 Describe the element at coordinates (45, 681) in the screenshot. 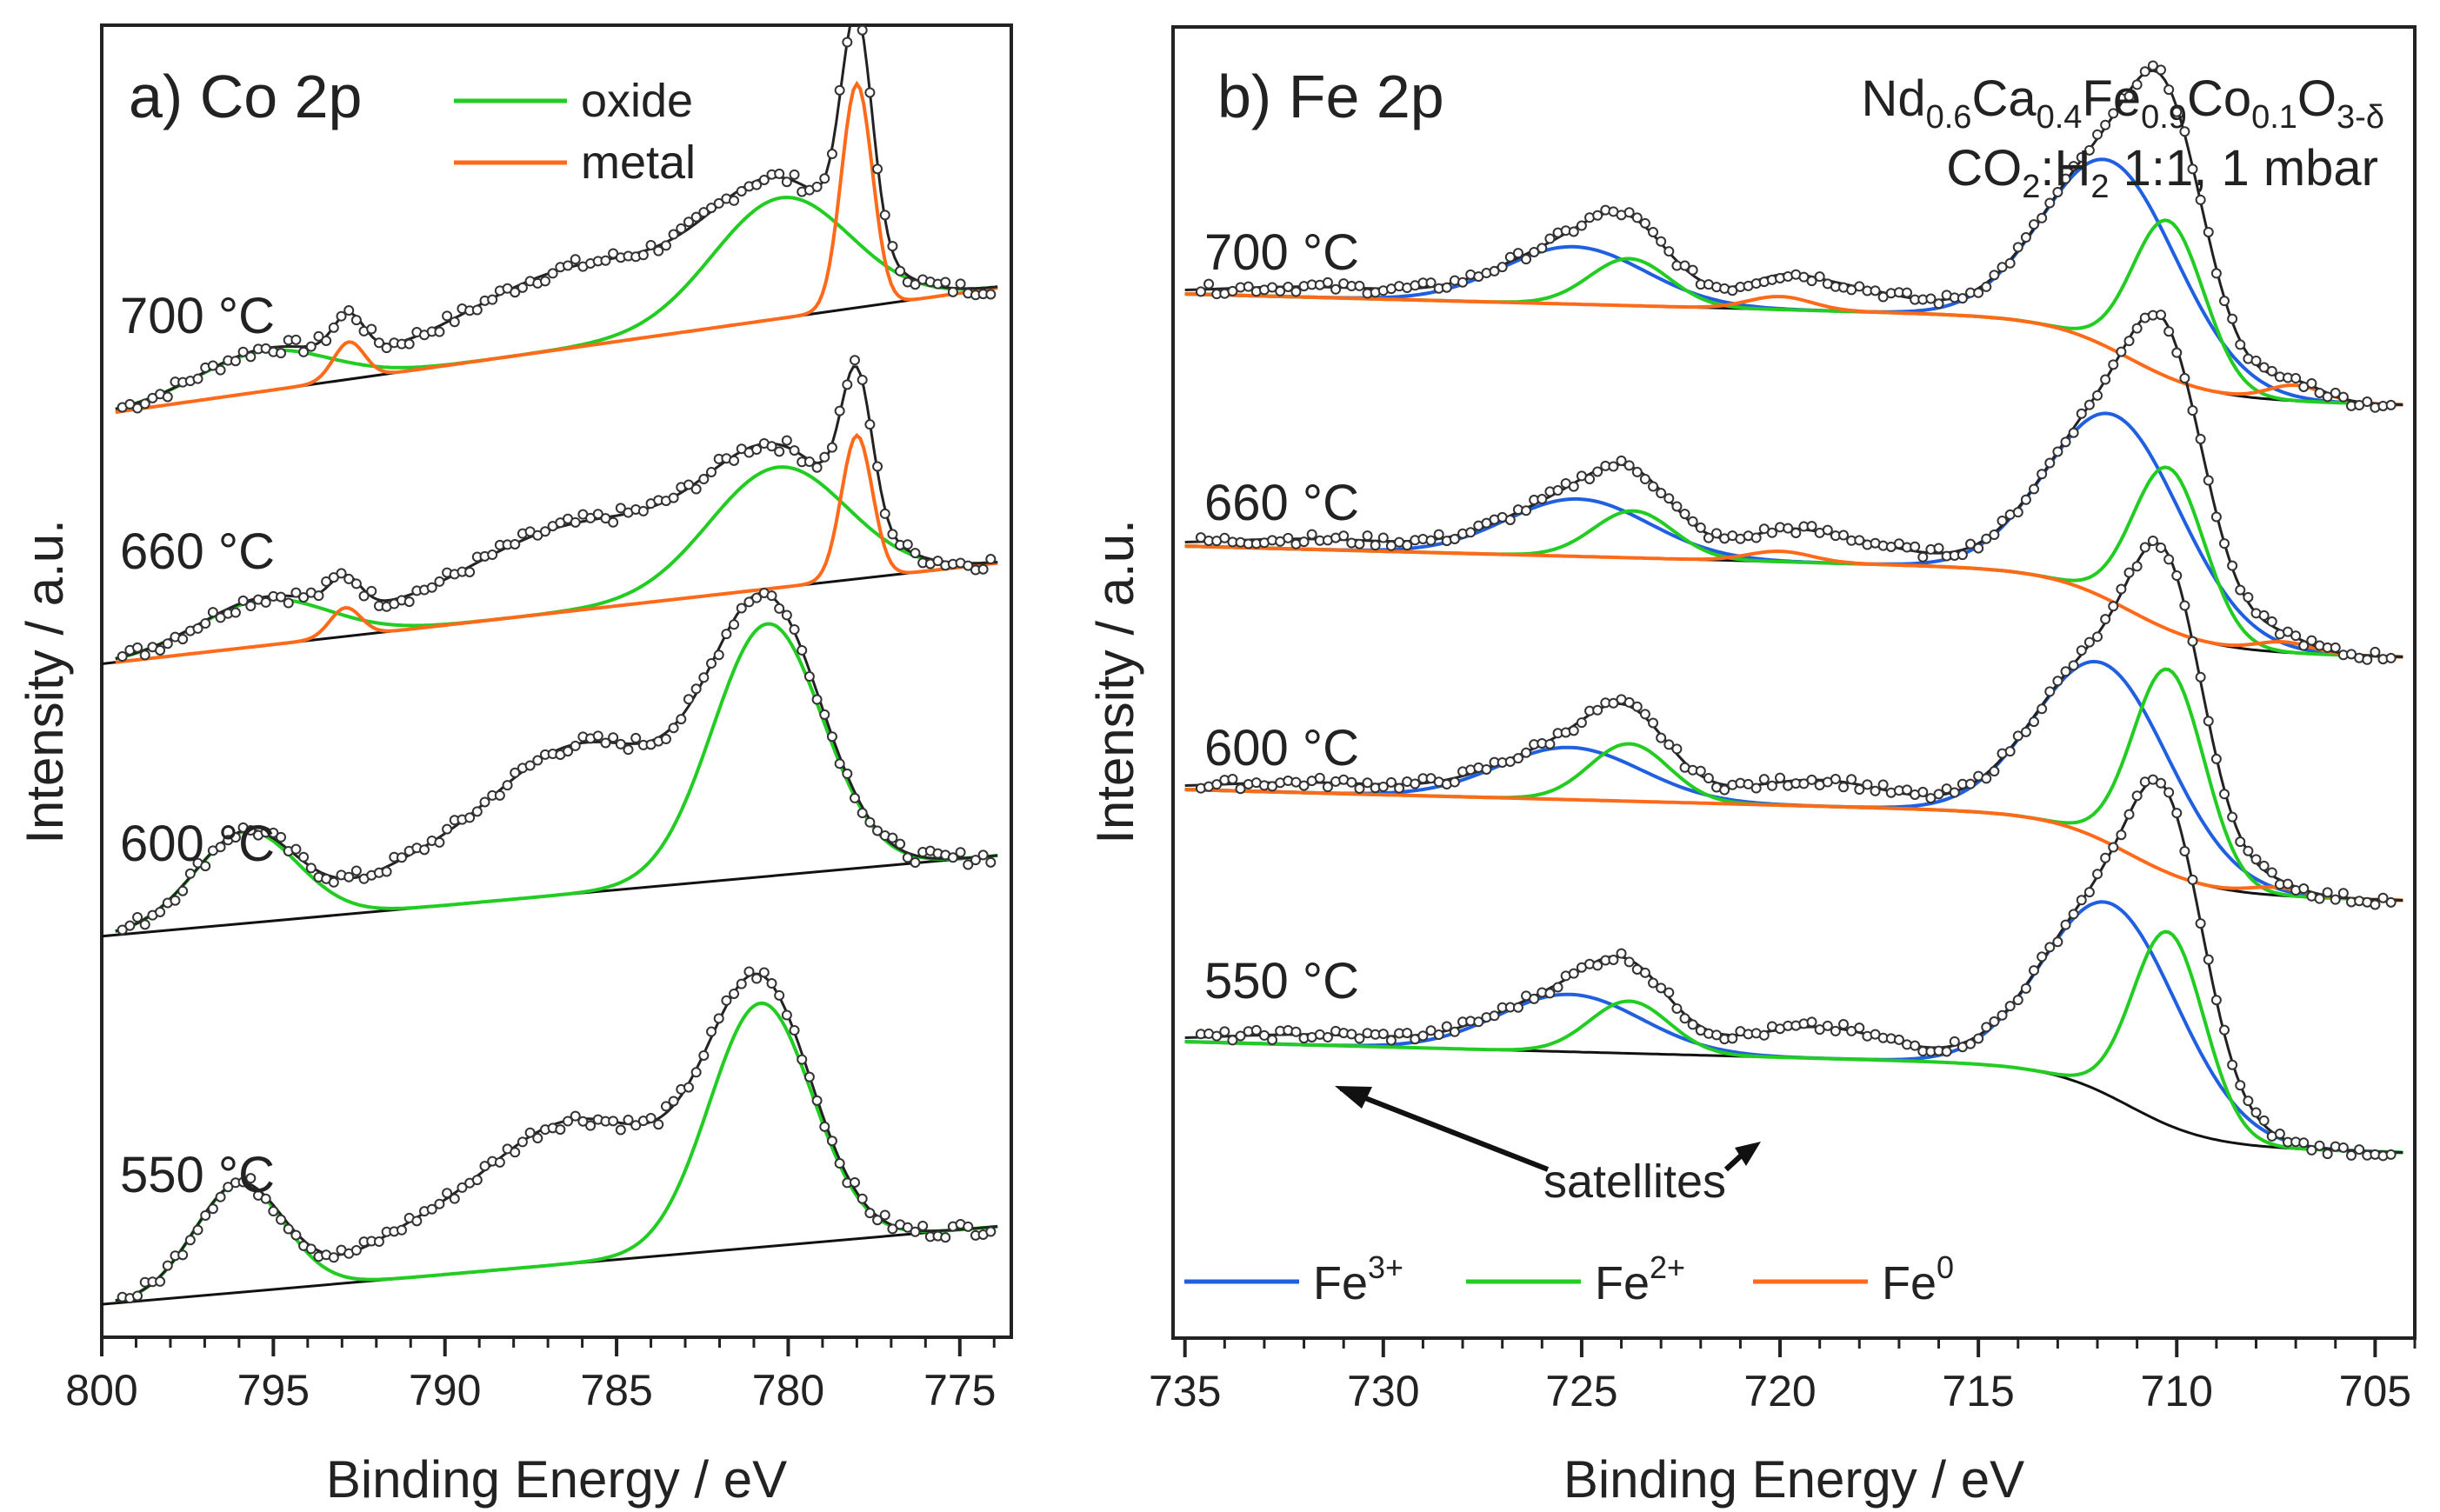

I see `panel-a-y-label: Intensity / a.u.` at that location.